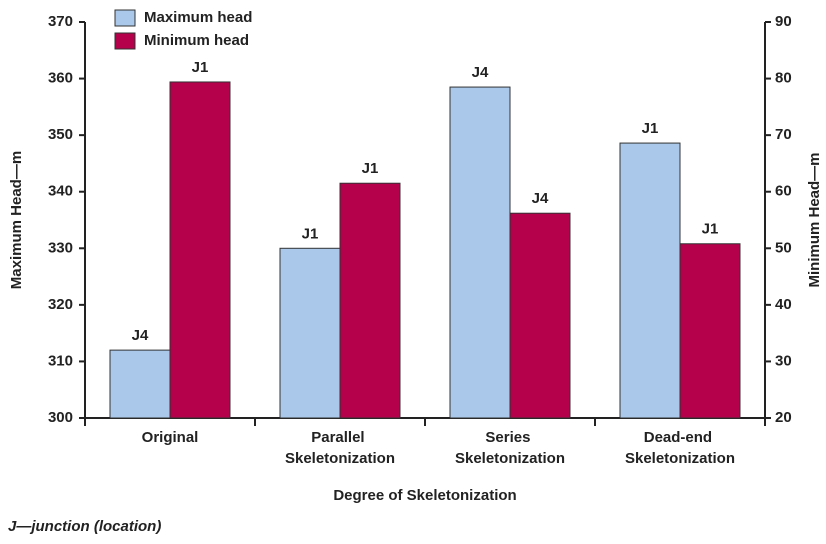 The width and height of the screenshot is (826, 544). What do you see at coordinates (680, 448) in the screenshot?
I see `x-tick-label: Dead-end Skeletonization` at bounding box center [680, 448].